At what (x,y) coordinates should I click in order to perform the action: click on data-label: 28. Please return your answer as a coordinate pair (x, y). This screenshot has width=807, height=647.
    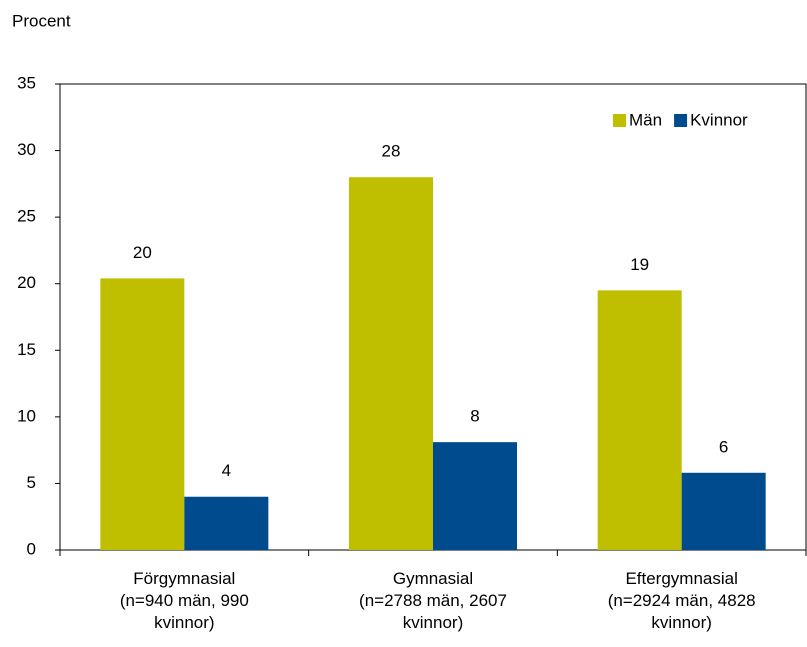
    Looking at the image, I should click on (391, 151).